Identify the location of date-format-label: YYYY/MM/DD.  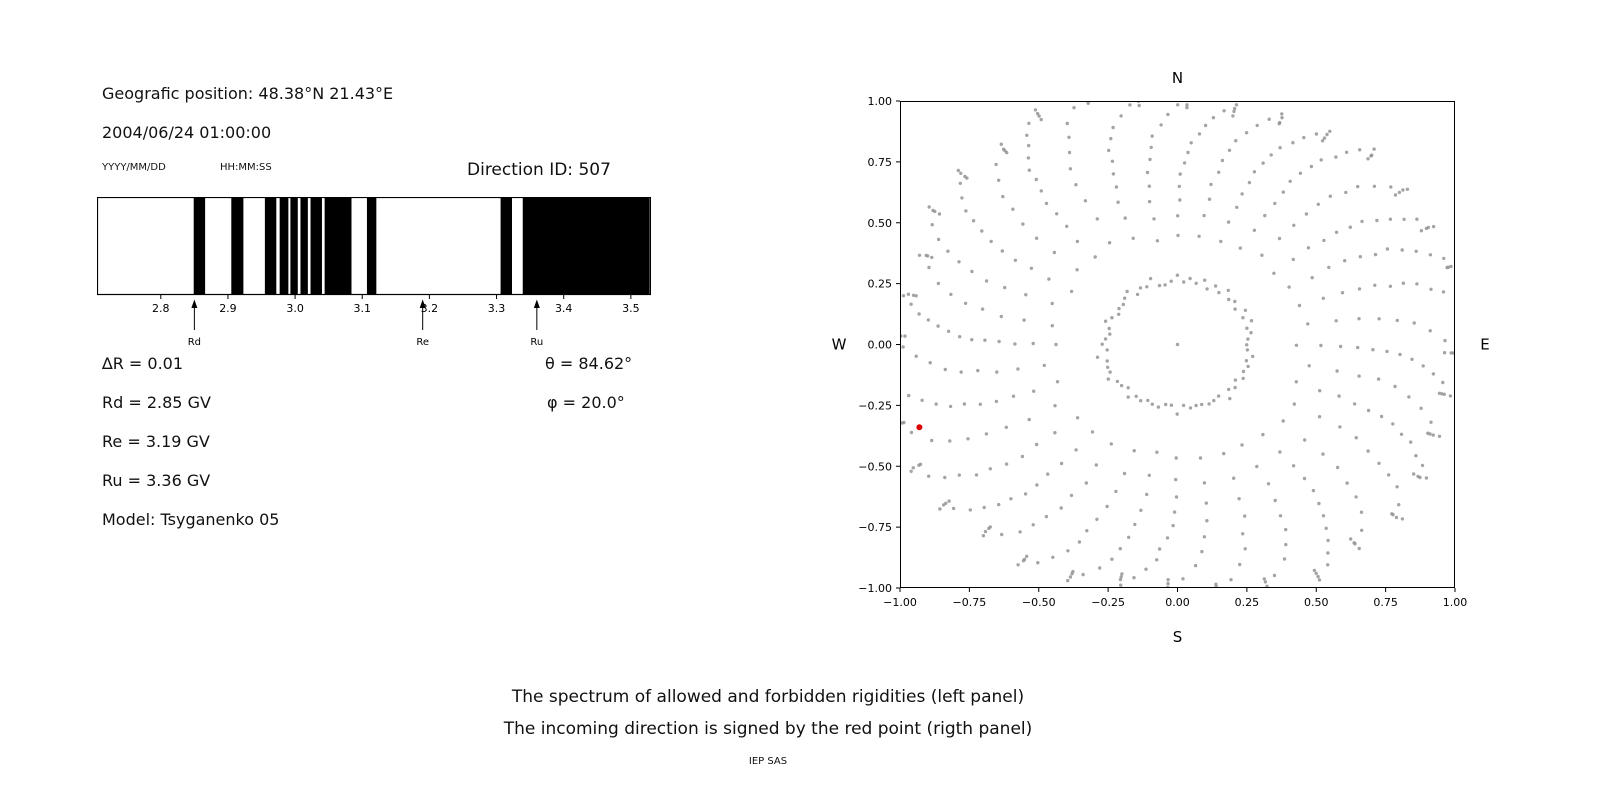
(134, 167).